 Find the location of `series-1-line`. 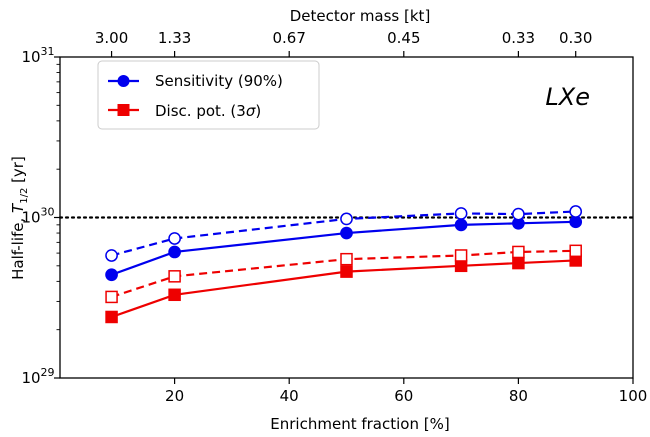

series-1-line is located at coordinates (343, 233).